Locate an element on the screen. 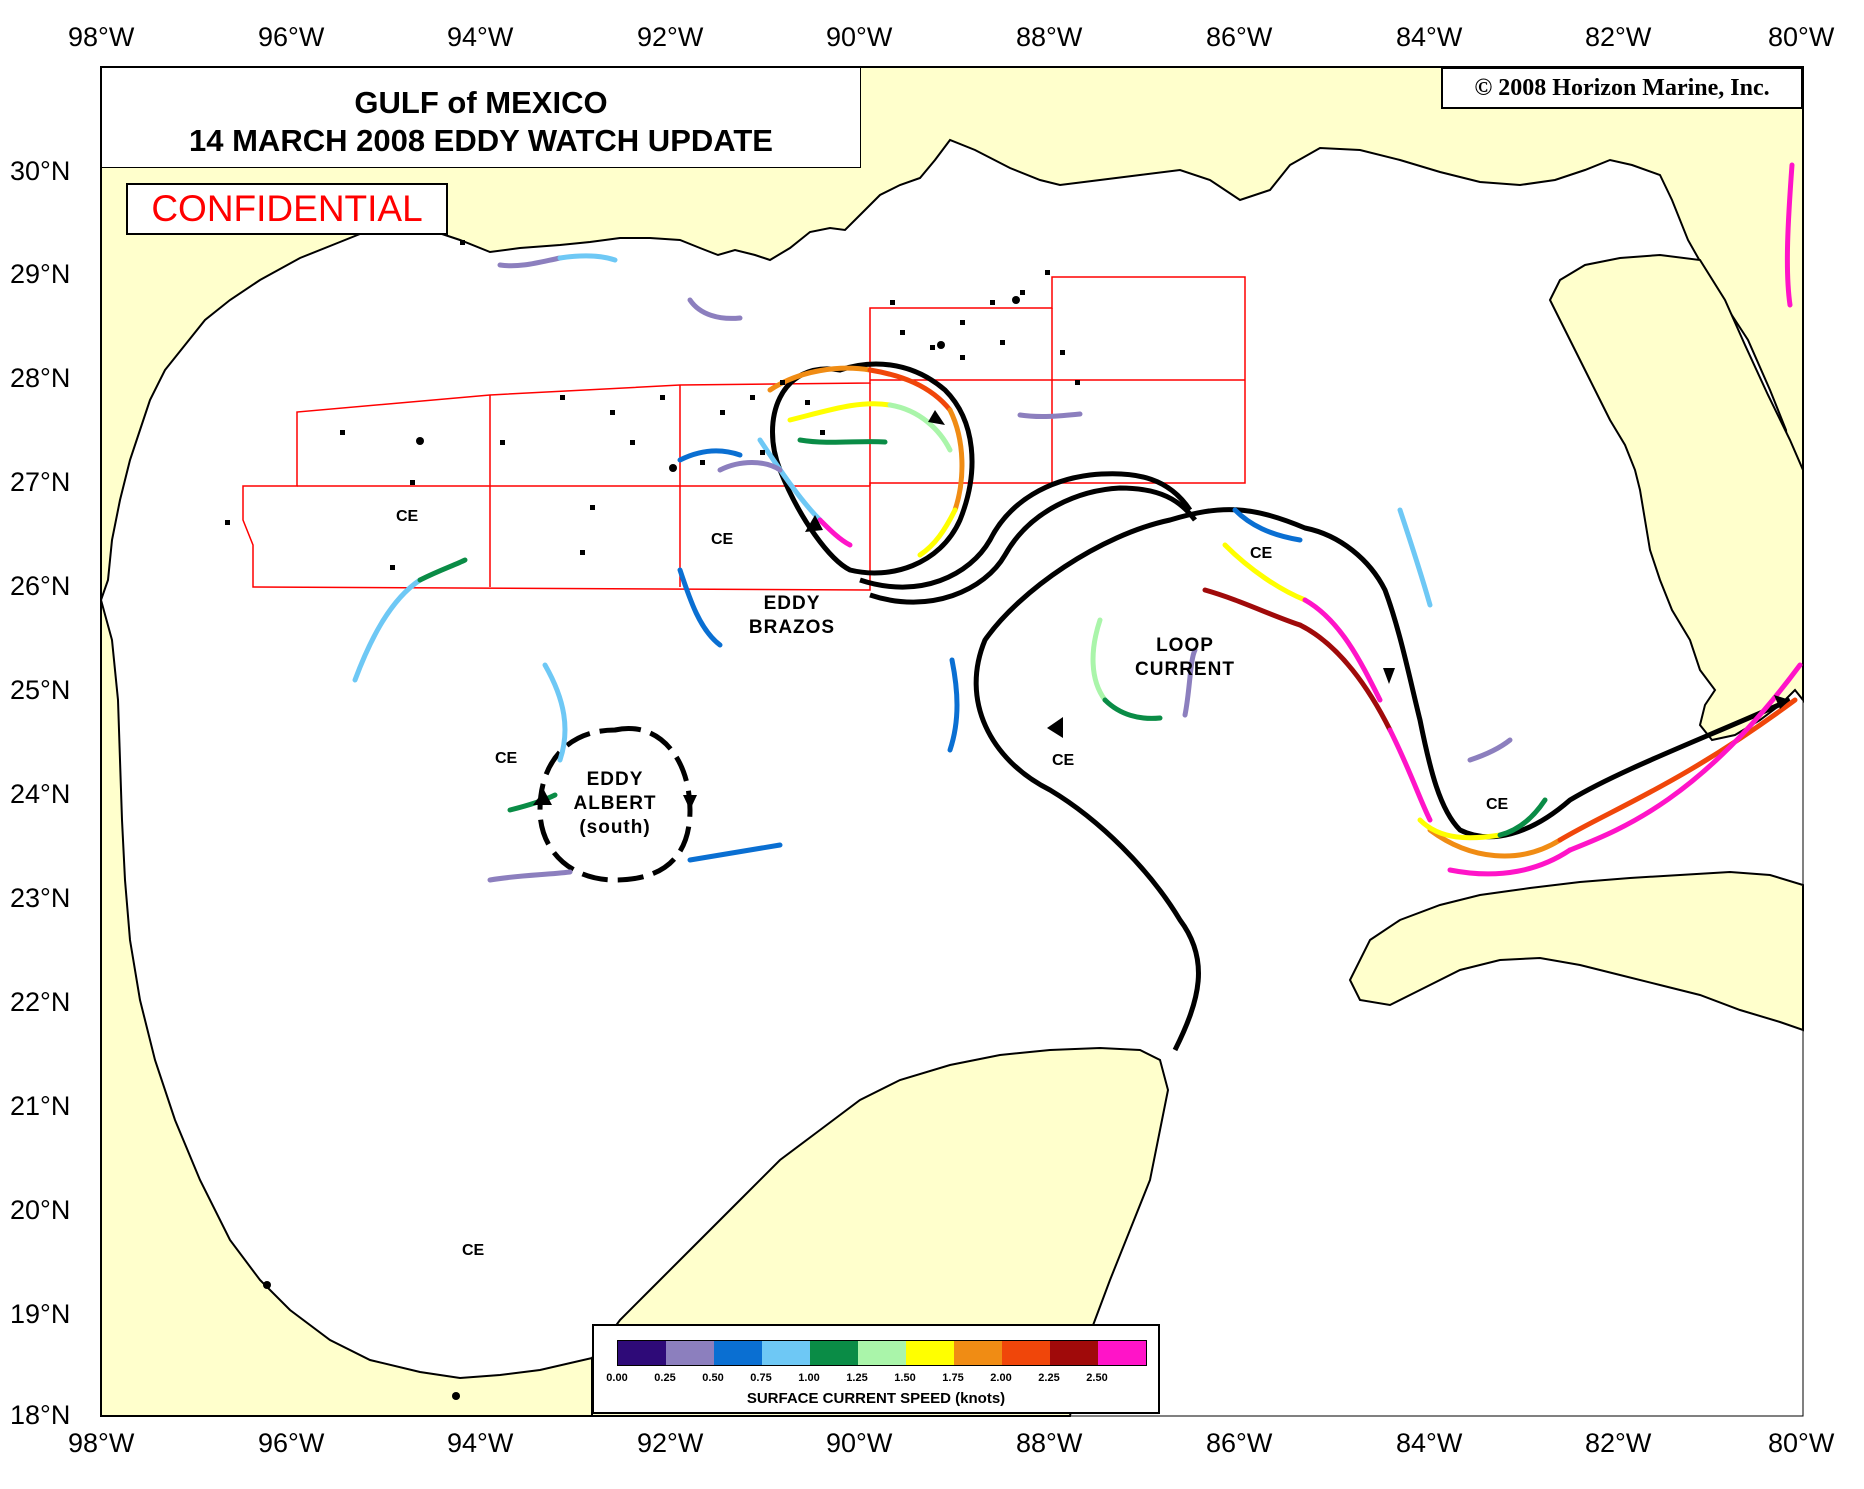  copyright-notice: © 2008 Horizon Marine, Inc. is located at coordinates (1622, 88).